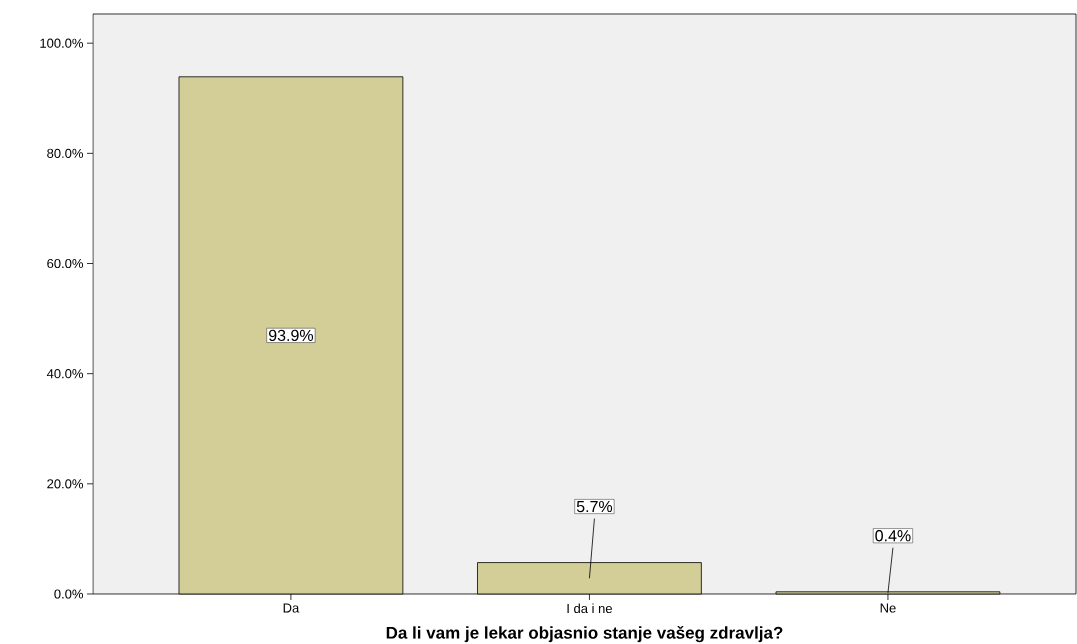  I want to click on x-tick-label: Da, so click(291, 608).